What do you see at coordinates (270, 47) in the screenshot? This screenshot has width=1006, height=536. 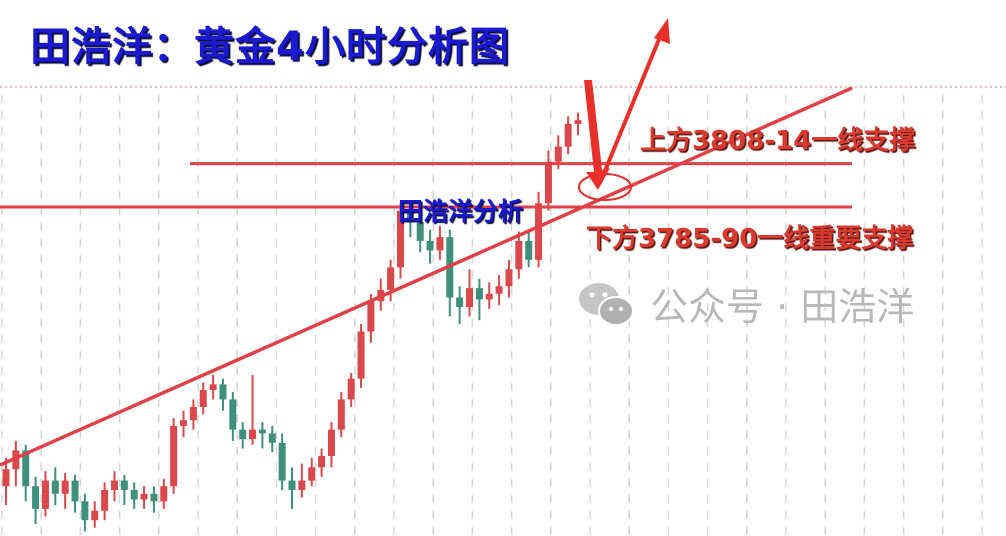 I see `chart-title: 田浩洋：黄金4小时分析图` at bounding box center [270, 47].